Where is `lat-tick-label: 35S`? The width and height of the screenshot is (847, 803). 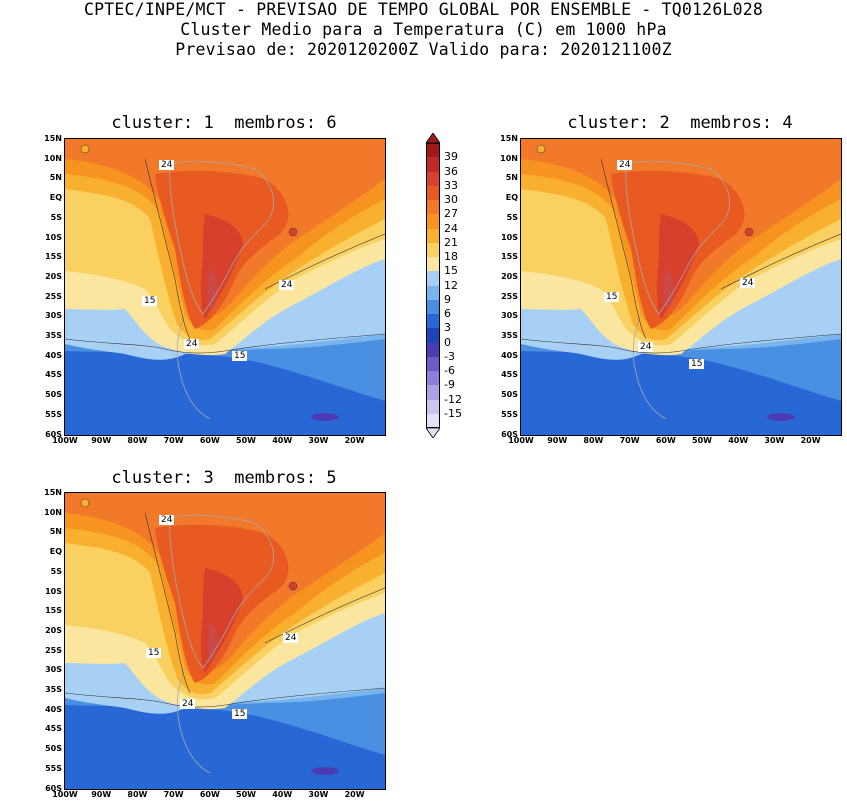 lat-tick-label: 35S is located at coordinates (53, 689).